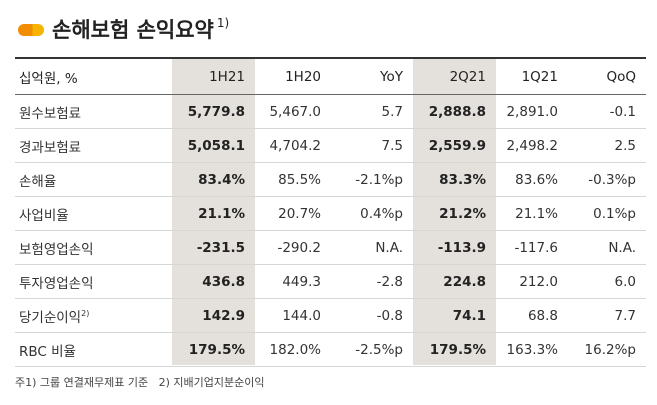 The image size is (657, 405). What do you see at coordinates (532, 349) in the screenshot?
I see `cell: 163.3%` at bounding box center [532, 349].